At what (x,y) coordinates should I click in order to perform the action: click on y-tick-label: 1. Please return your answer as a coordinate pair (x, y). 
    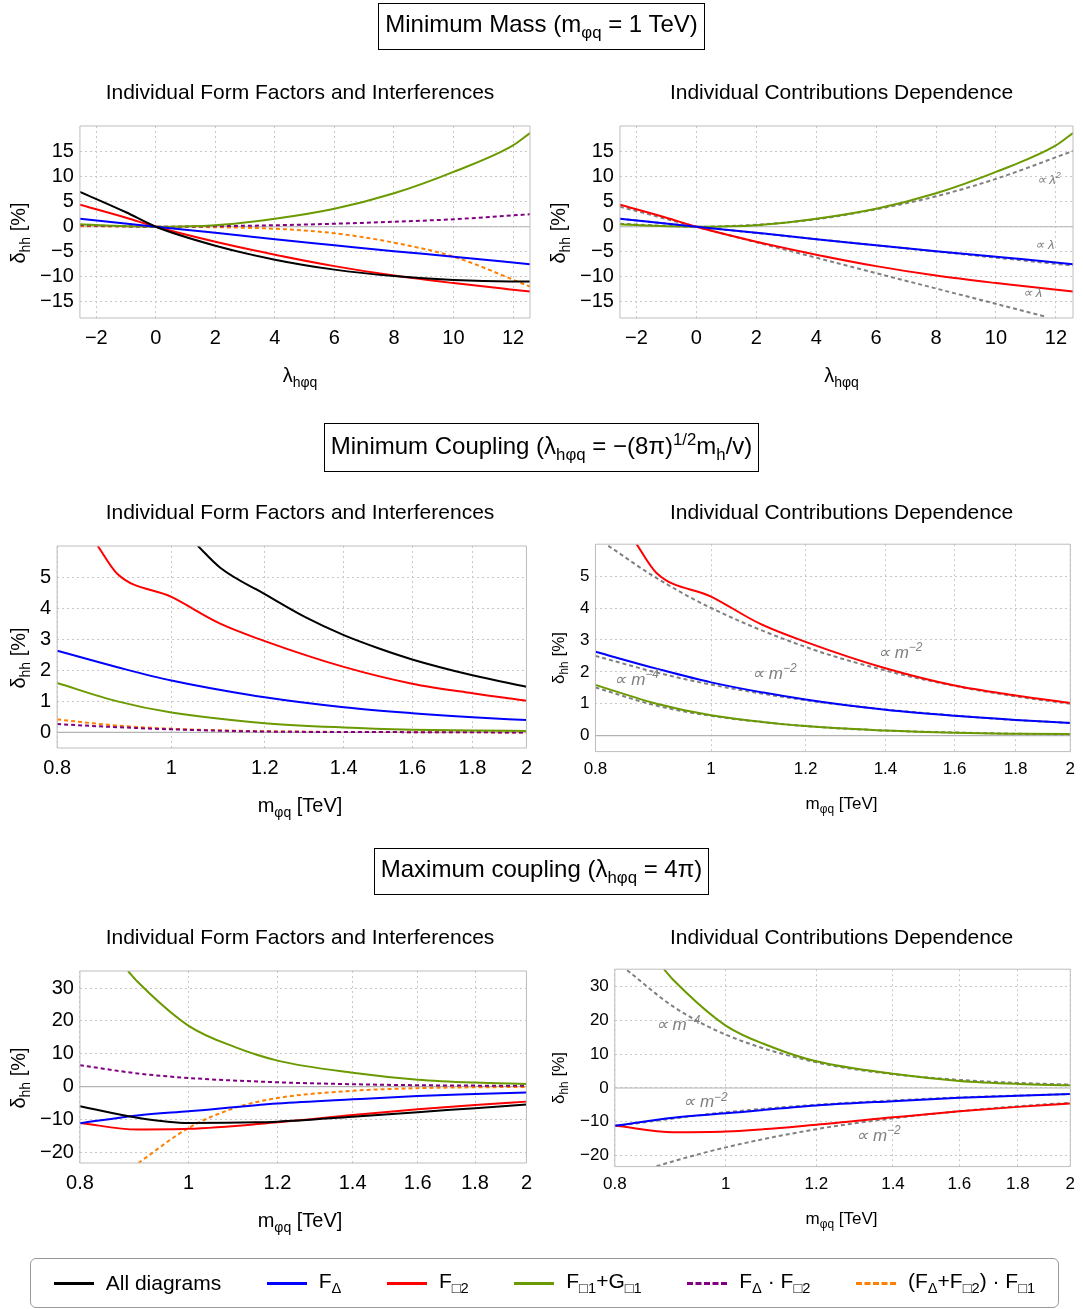
    Looking at the image, I should click on (584, 703).